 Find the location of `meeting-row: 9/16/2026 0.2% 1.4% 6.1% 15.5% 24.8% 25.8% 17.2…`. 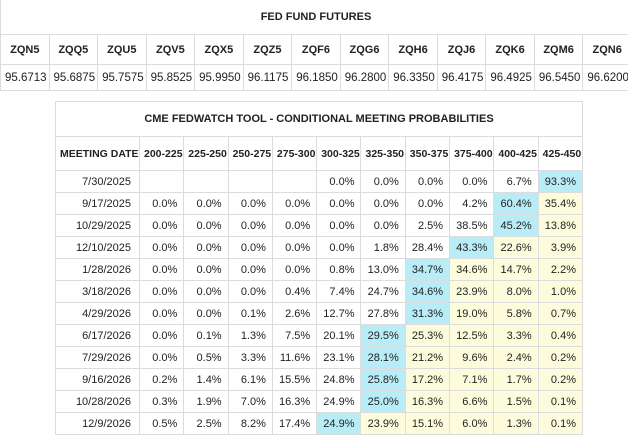

meeting-row: 9/16/2026 0.2% 1.4% 6.1% 15.5% 24.8% 25.8% 17.2… is located at coordinates (319, 379).